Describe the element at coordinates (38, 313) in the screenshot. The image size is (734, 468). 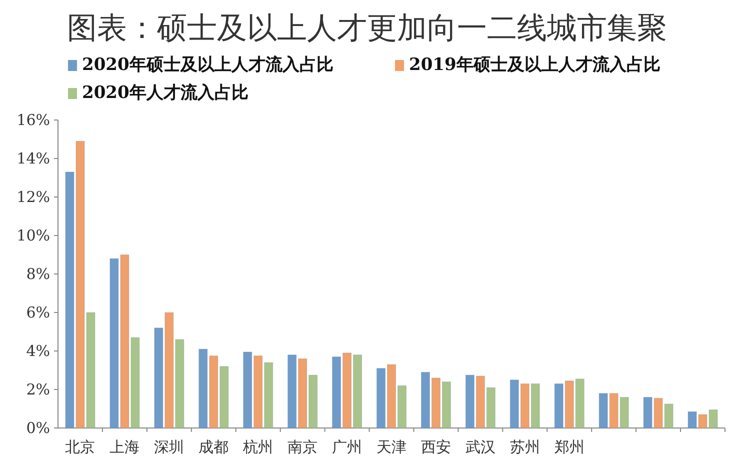
I see `y-tick-label: 6%` at that location.